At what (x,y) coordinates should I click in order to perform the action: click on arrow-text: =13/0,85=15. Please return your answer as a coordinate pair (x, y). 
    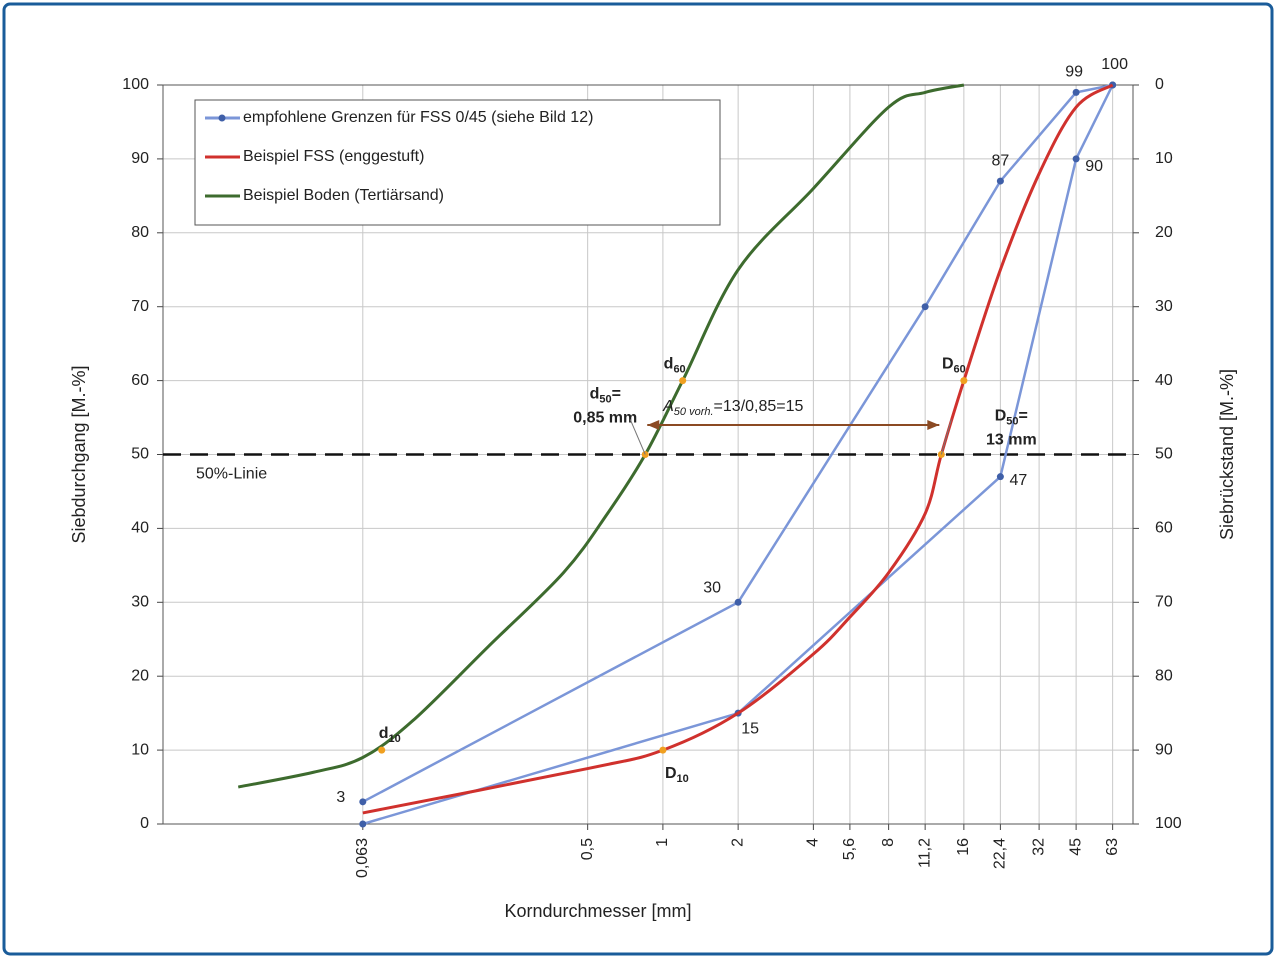
    Looking at the image, I should click on (759, 406).